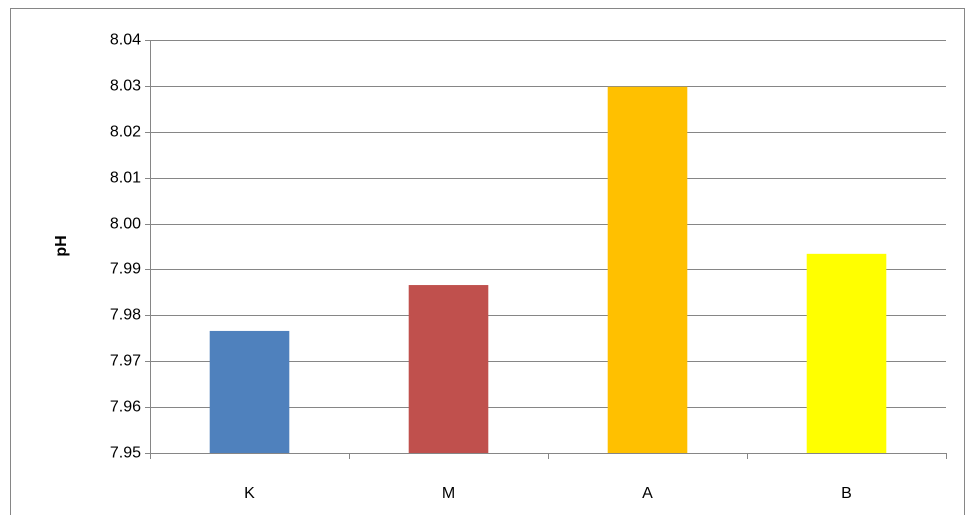  What do you see at coordinates (125, 40) in the screenshot?
I see `y-tick-label: 8.04` at bounding box center [125, 40].